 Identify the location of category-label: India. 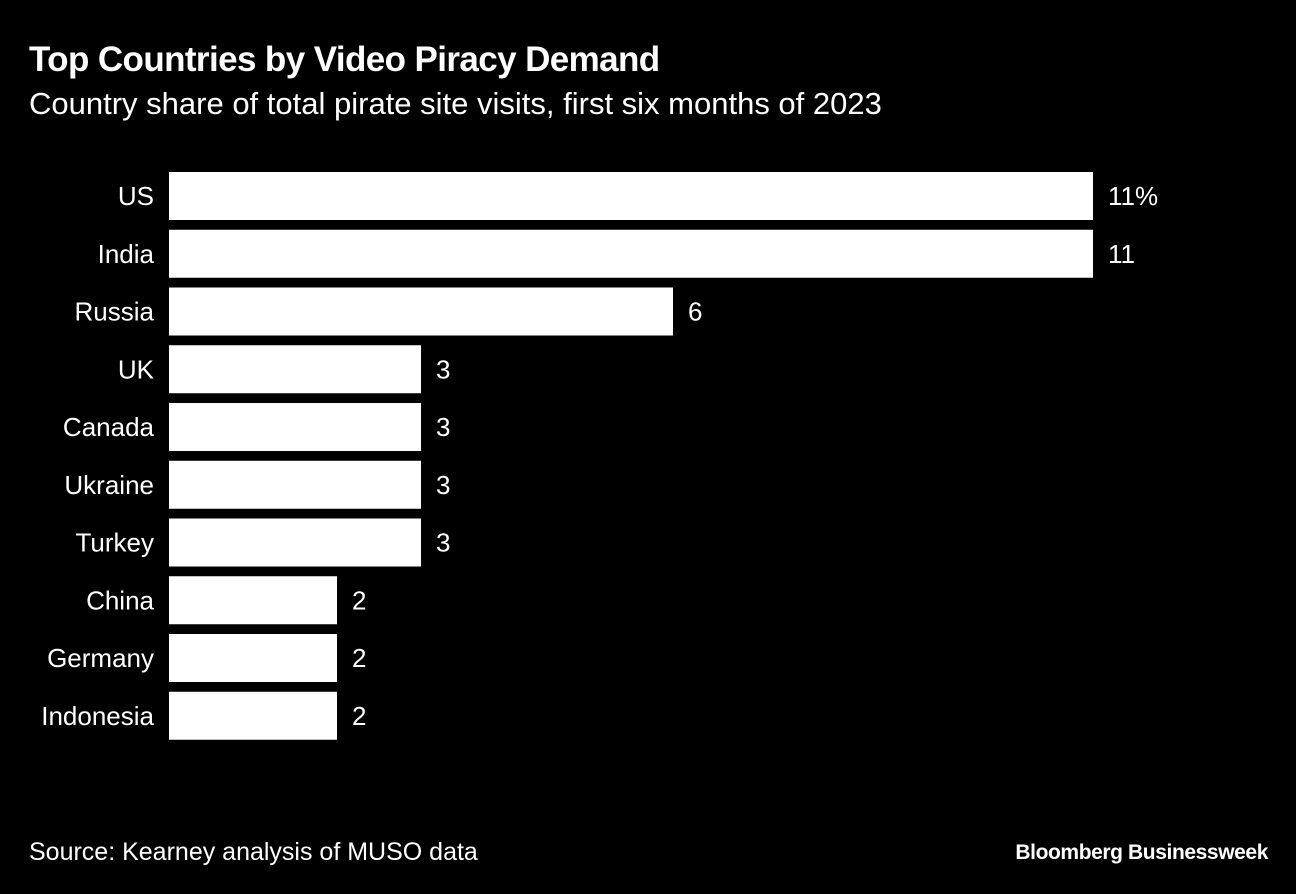
(126, 254).